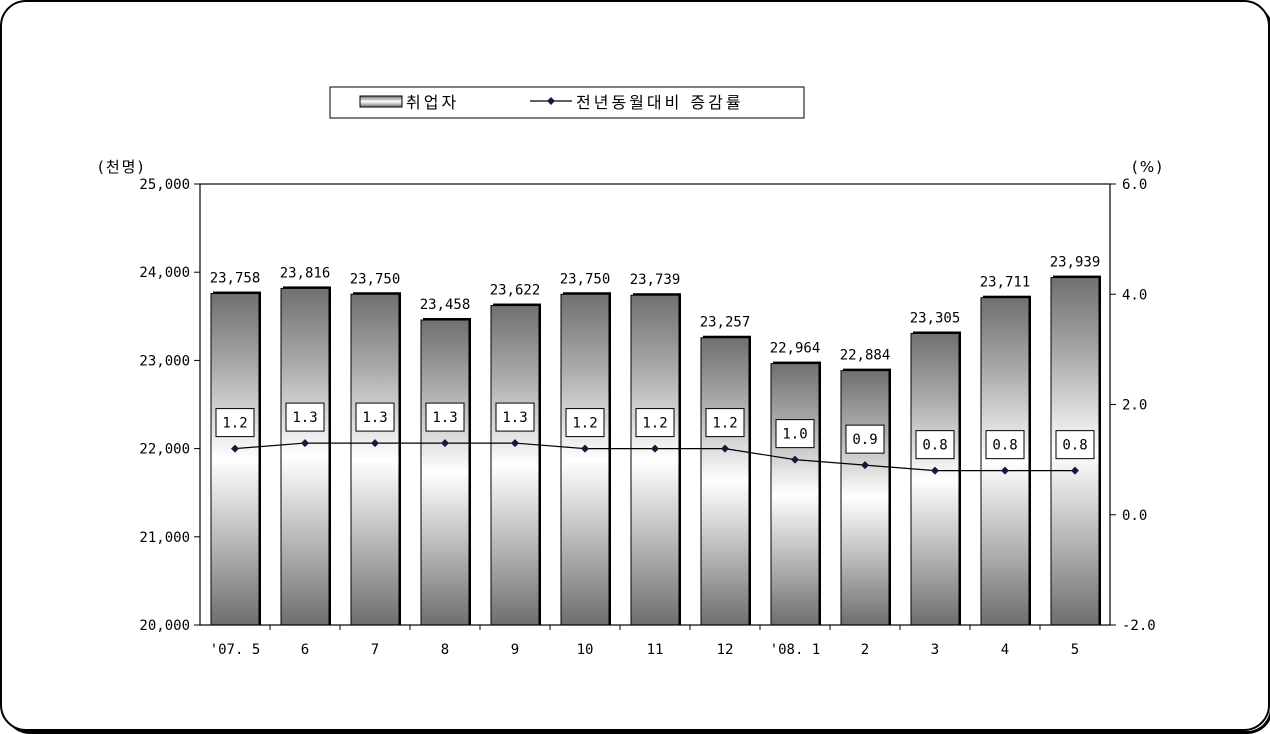  What do you see at coordinates (795, 349) in the screenshot?
I see `bar-value-label: 22,964` at bounding box center [795, 349].